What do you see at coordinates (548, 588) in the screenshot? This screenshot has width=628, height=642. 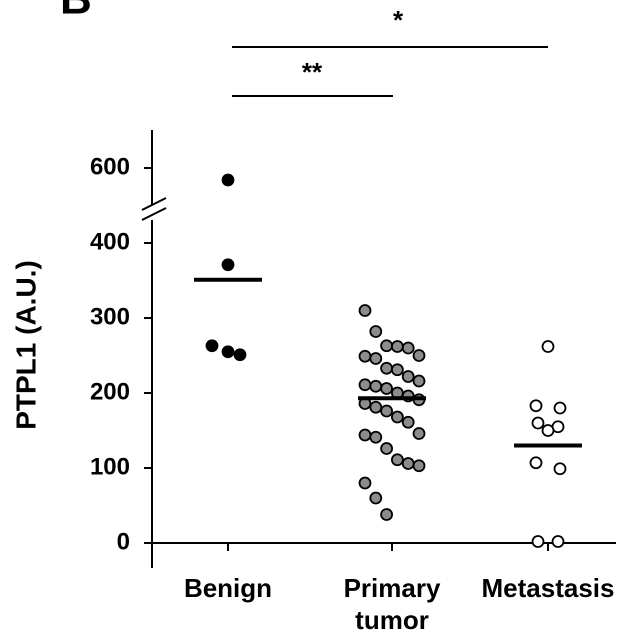 I see `x-tick-label: Metastasis` at bounding box center [548, 588].